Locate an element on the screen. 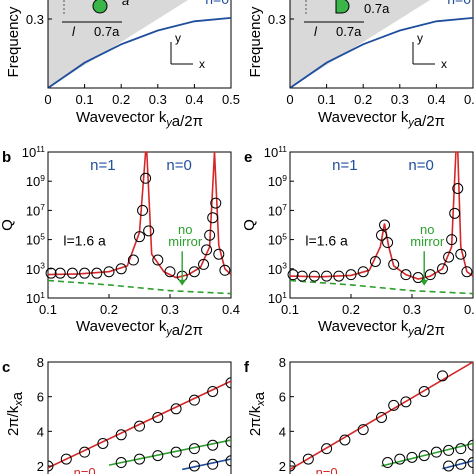  dispersion-line is located at coordinates (381, 53).